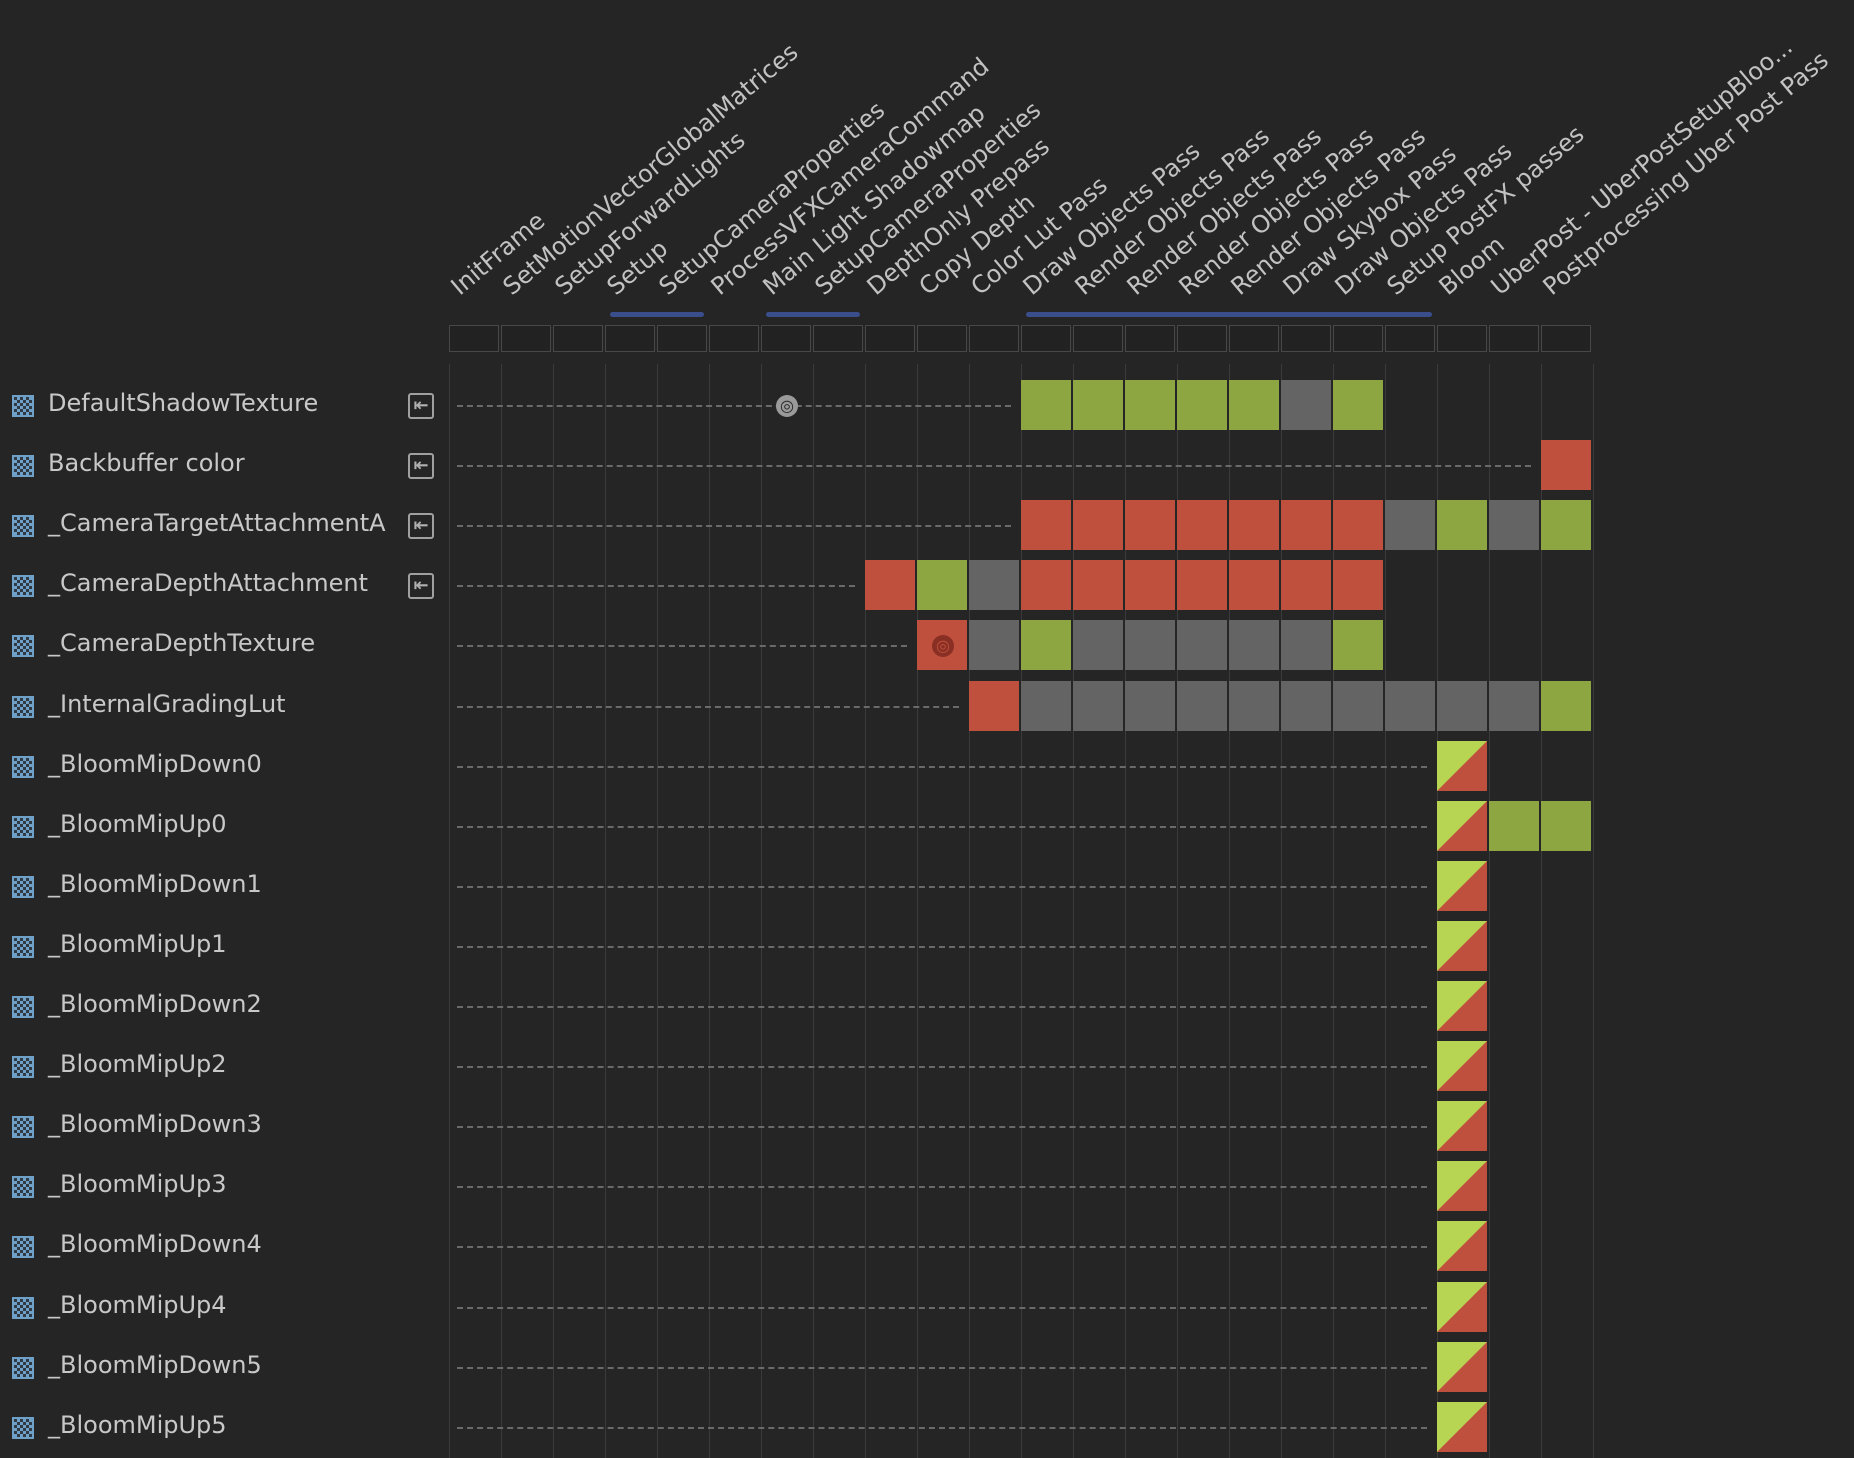  What do you see at coordinates (927, 465) in the screenshot?
I see `resource-row: Backbuffer color ⇤` at bounding box center [927, 465].